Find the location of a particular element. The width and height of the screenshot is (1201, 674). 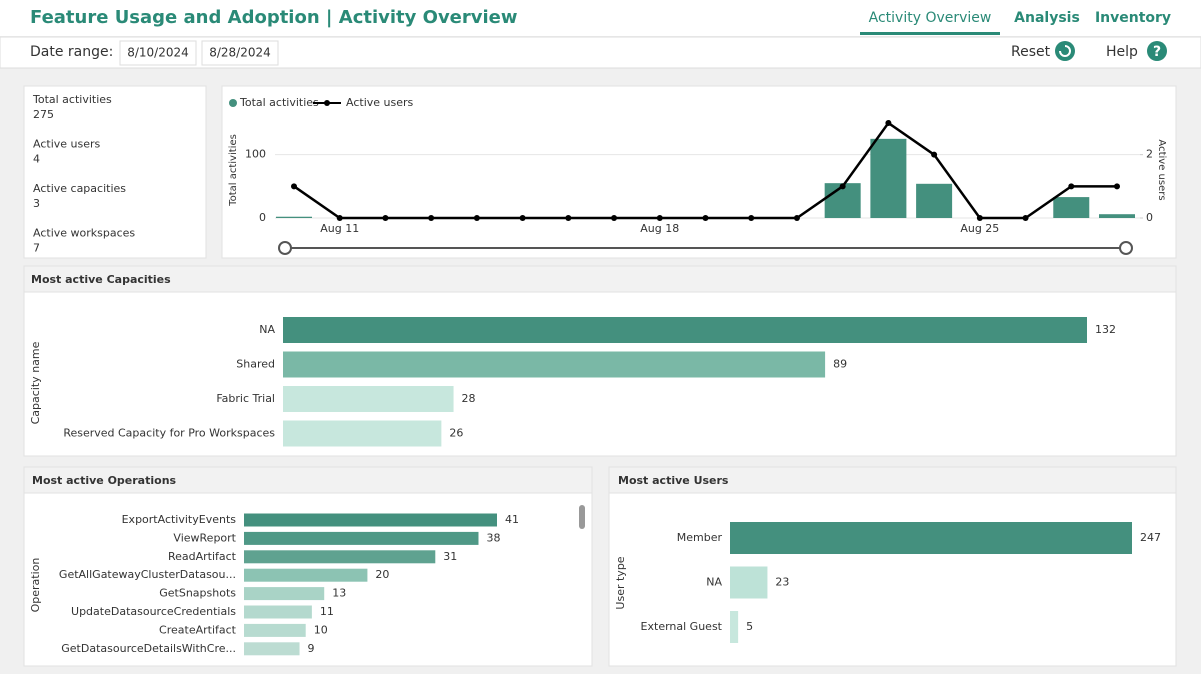

end-date: 8/28/2024 is located at coordinates (240, 53).